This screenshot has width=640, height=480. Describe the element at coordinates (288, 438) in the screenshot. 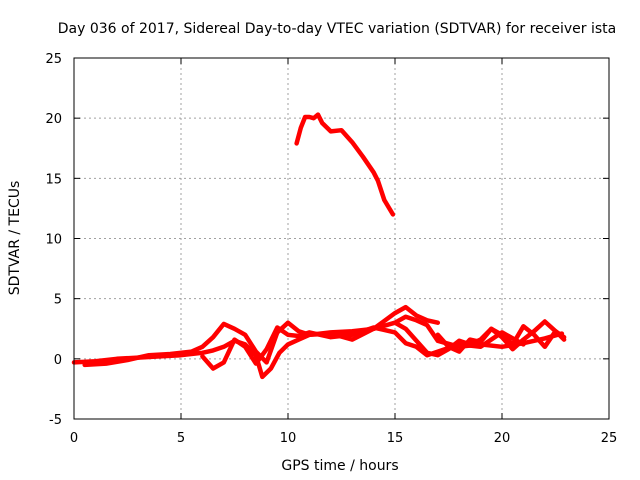

I see `x-tick-label: 10` at that location.